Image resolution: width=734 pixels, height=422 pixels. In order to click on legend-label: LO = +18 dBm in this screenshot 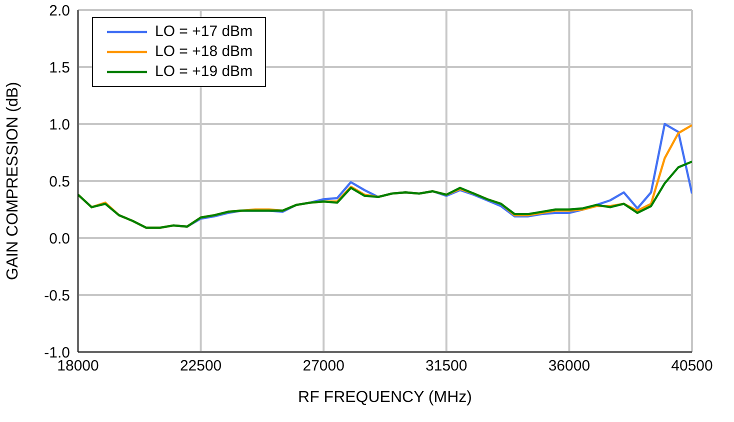, I will do `click(204, 52)`.